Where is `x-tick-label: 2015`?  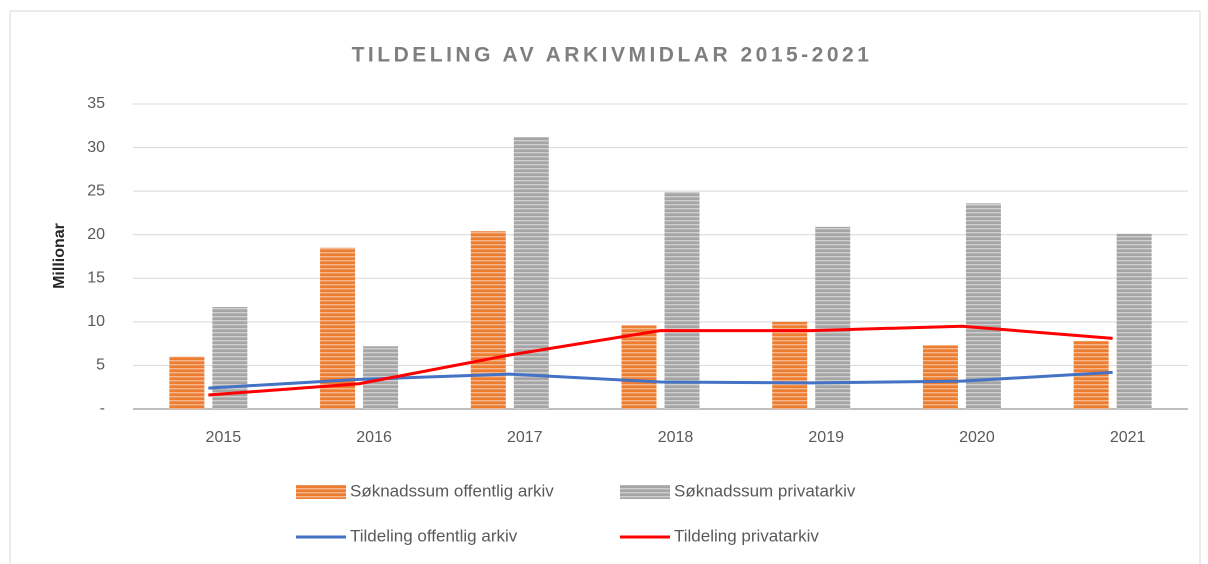
x-tick-label: 2015 is located at coordinates (224, 437).